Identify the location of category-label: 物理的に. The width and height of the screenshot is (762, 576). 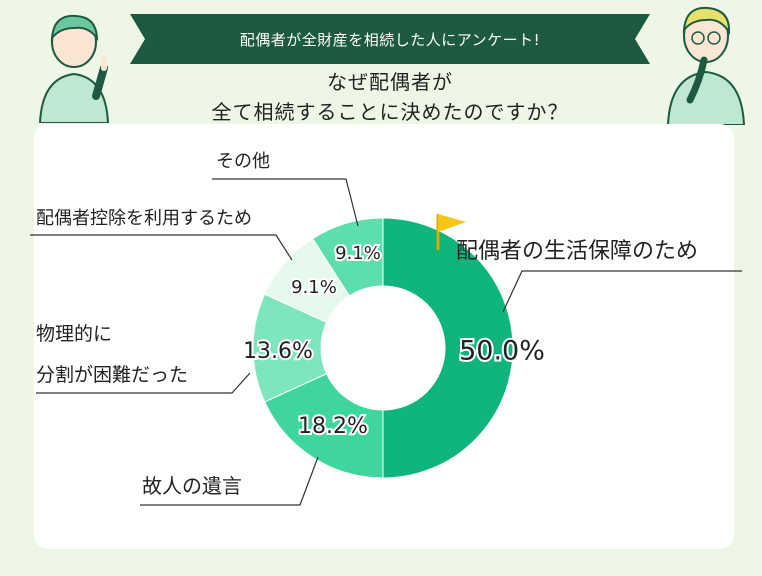
(74, 334).